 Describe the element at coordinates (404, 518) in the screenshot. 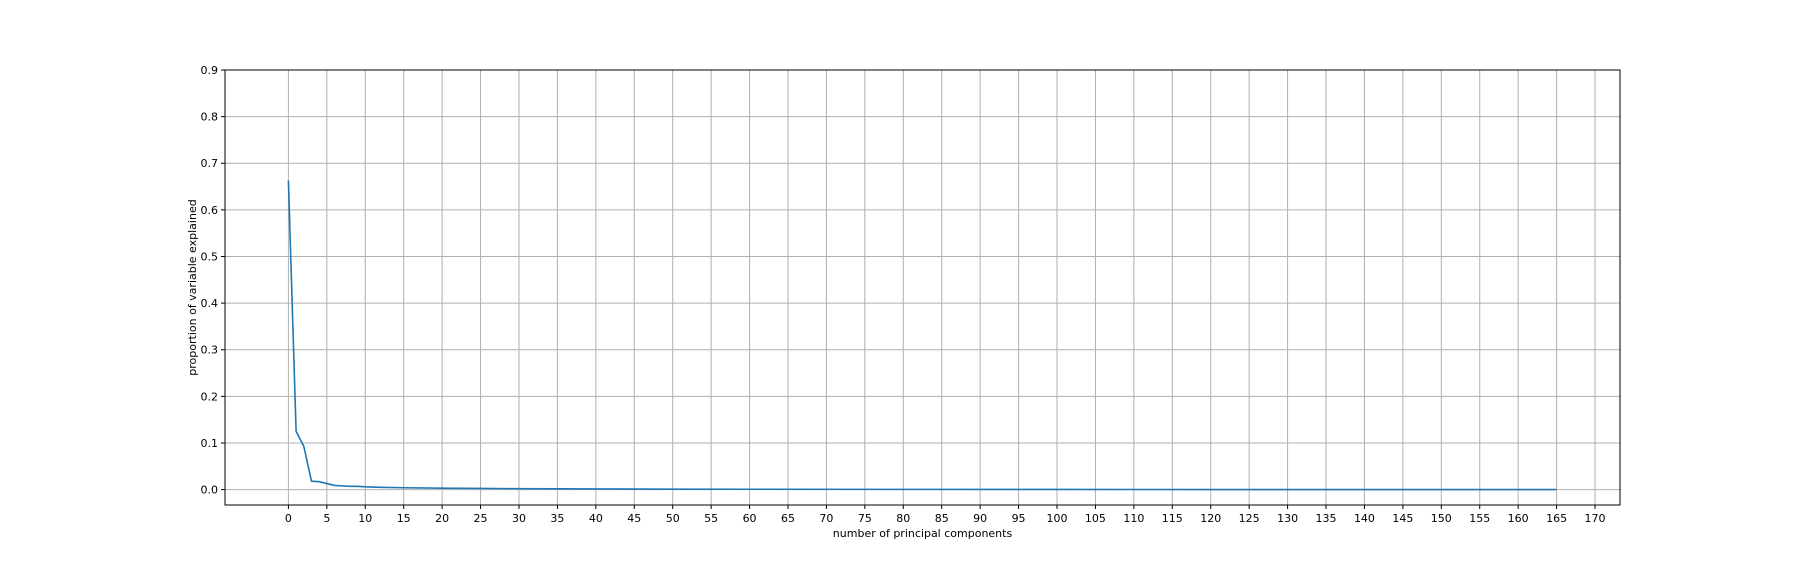

I see `x-tick-label: 15` at that location.